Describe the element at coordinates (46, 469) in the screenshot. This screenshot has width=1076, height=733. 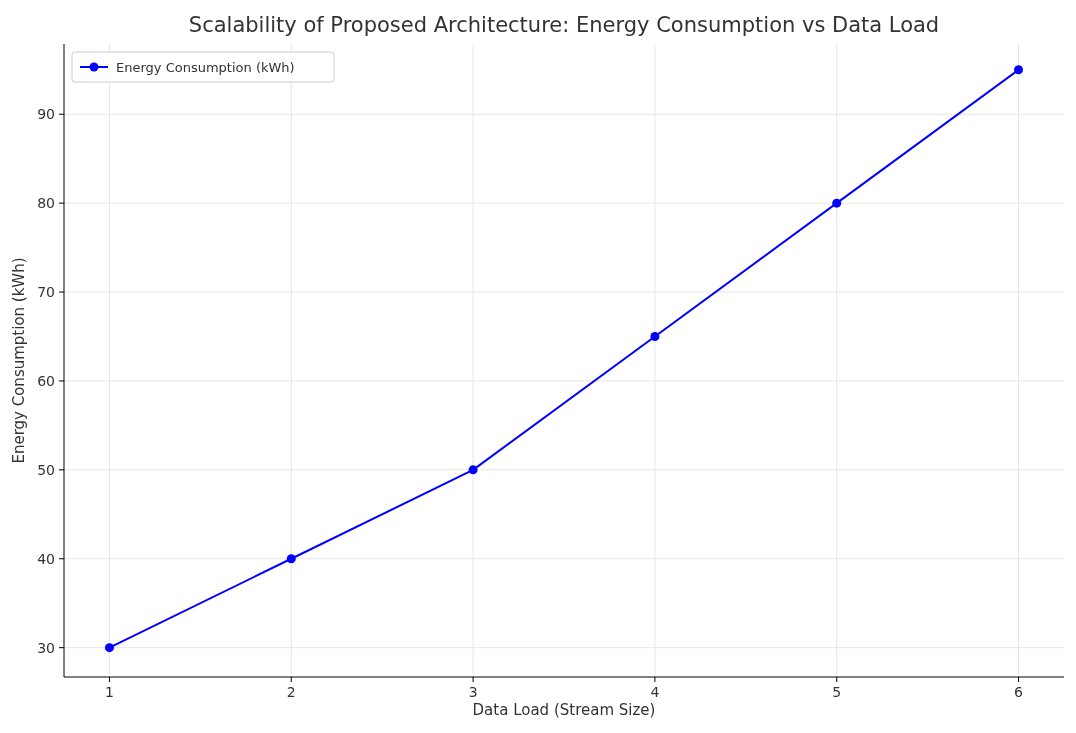
I see `y-tick-label: 50` at that location.